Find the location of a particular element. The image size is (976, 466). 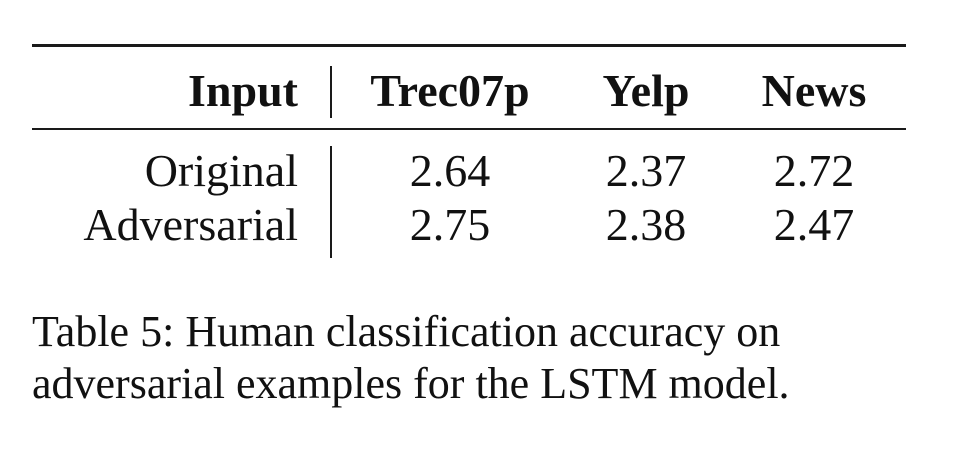

cell-original-trec07p: 2.64 is located at coordinates (450, 170).